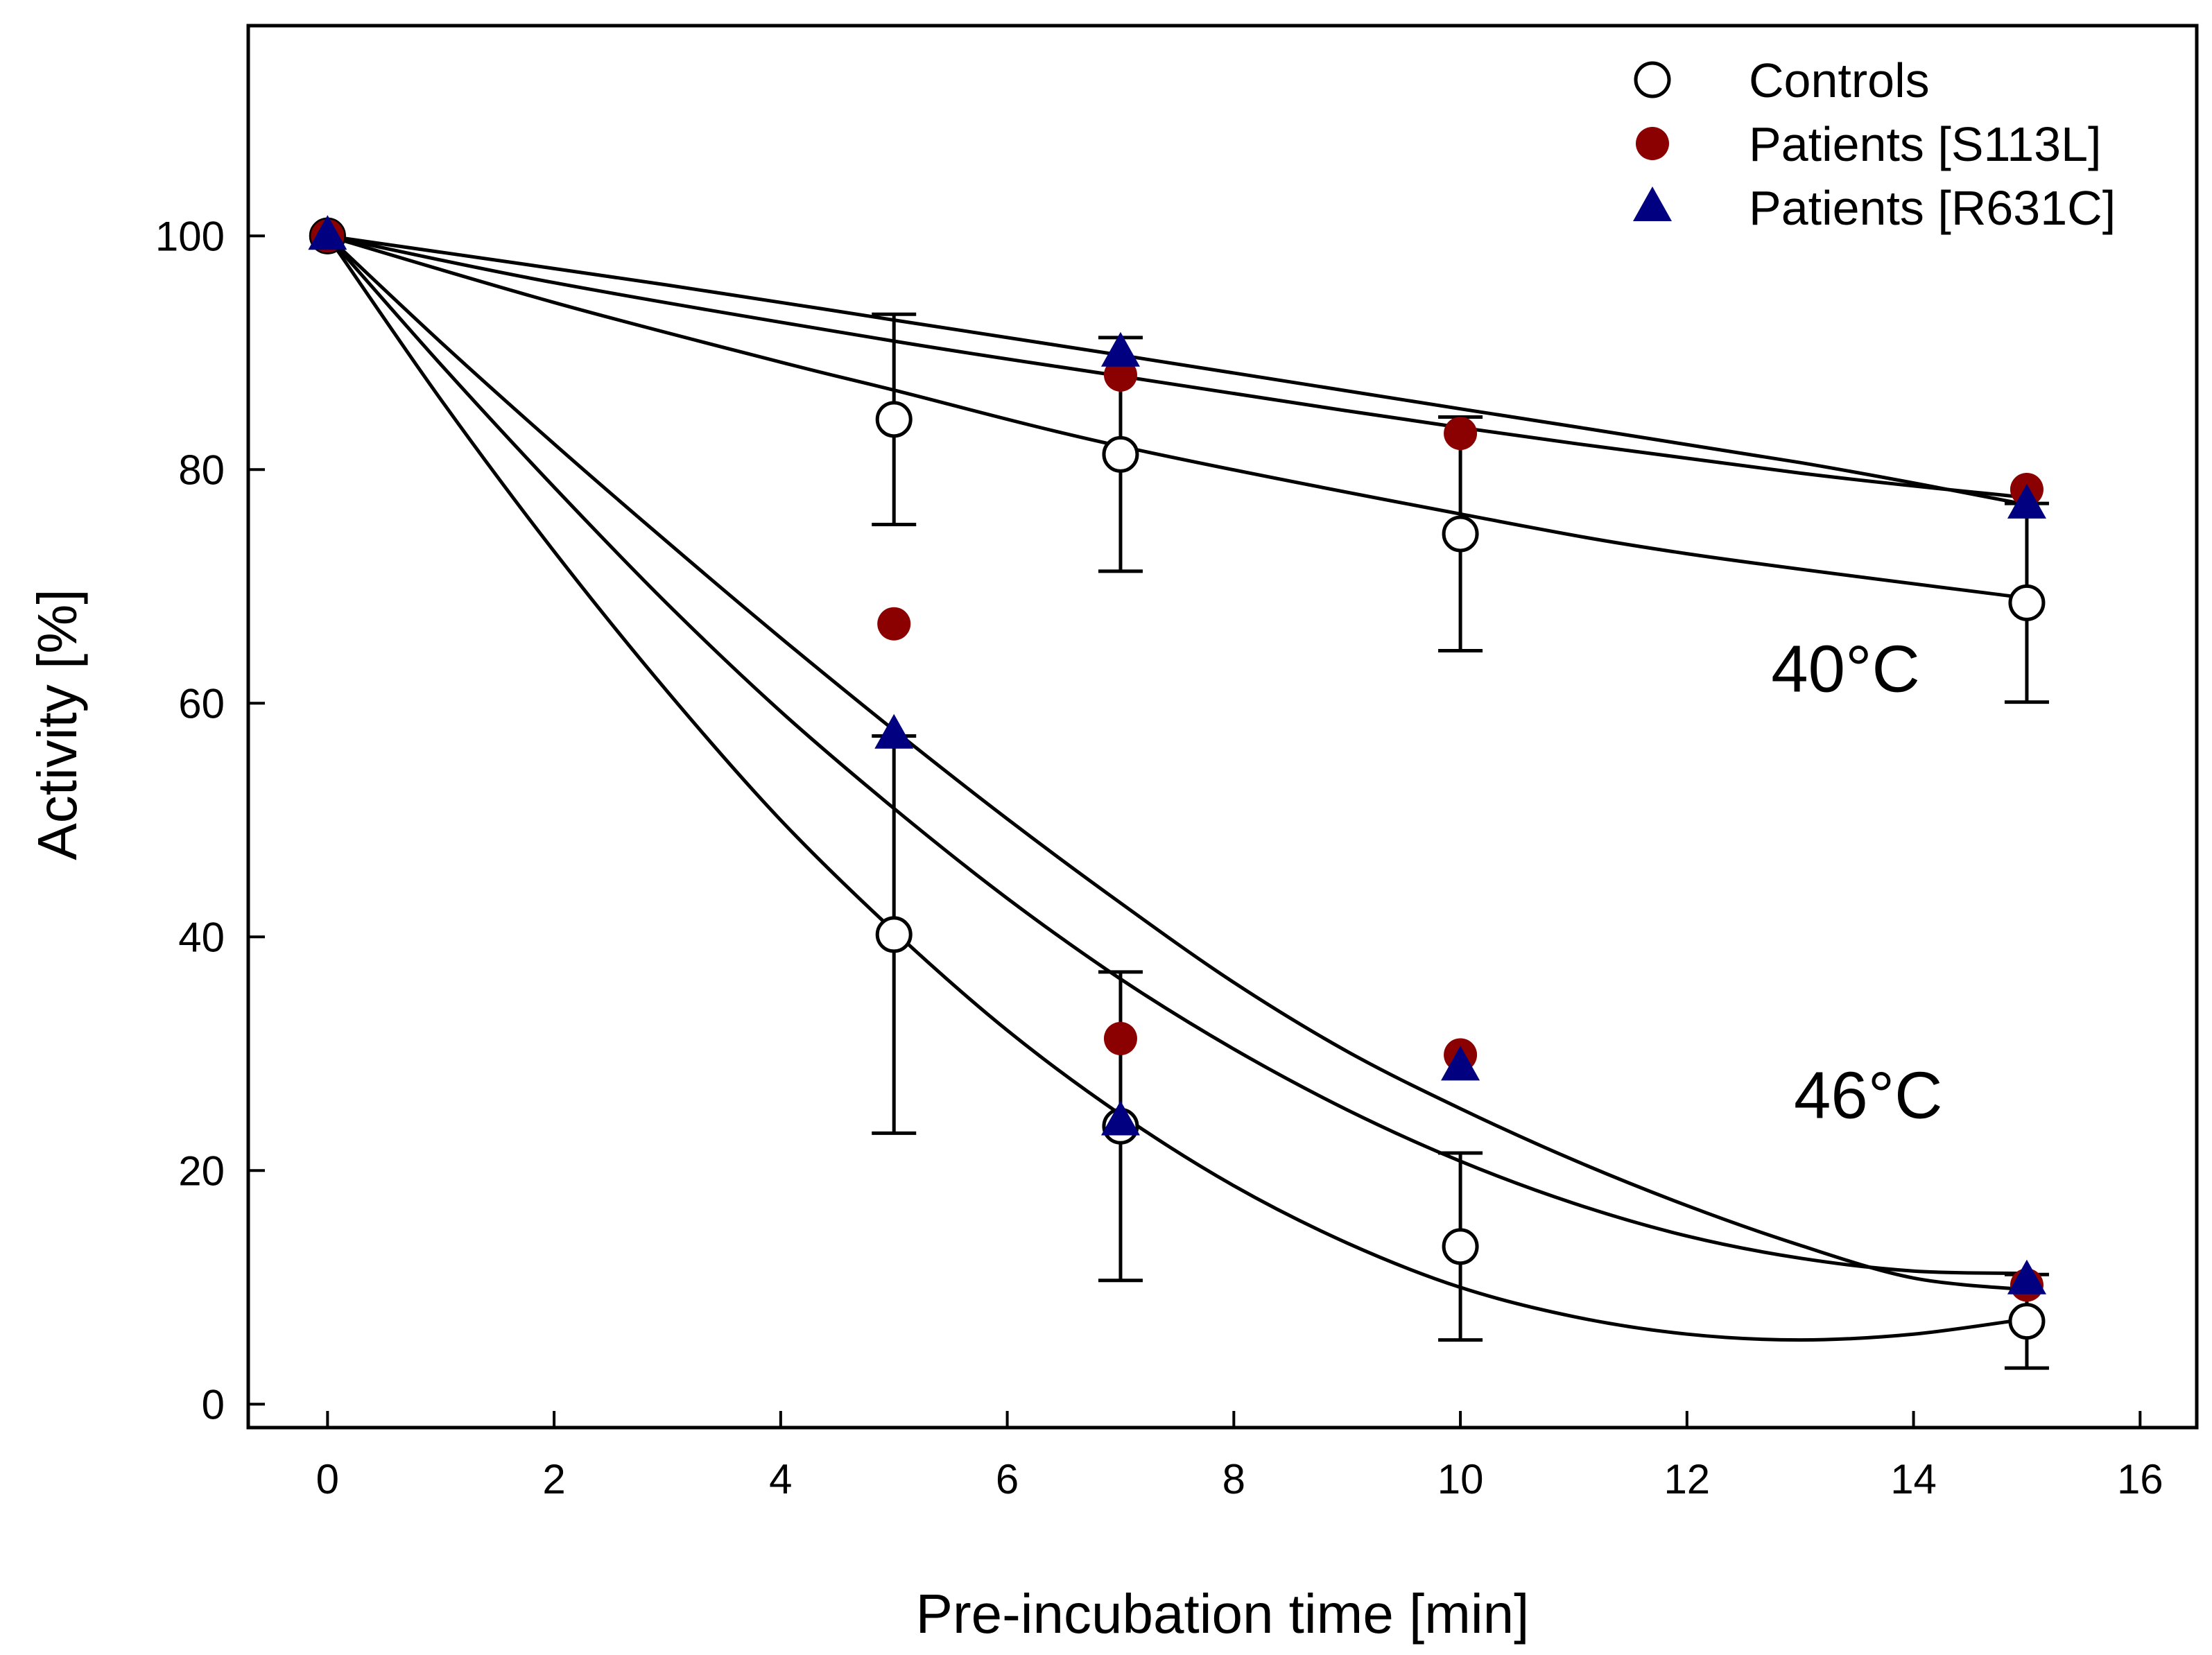 The width and height of the screenshot is (2212, 1655). Describe the element at coordinates (2140, 1479) in the screenshot. I see `x-tick-label: 16` at that location.